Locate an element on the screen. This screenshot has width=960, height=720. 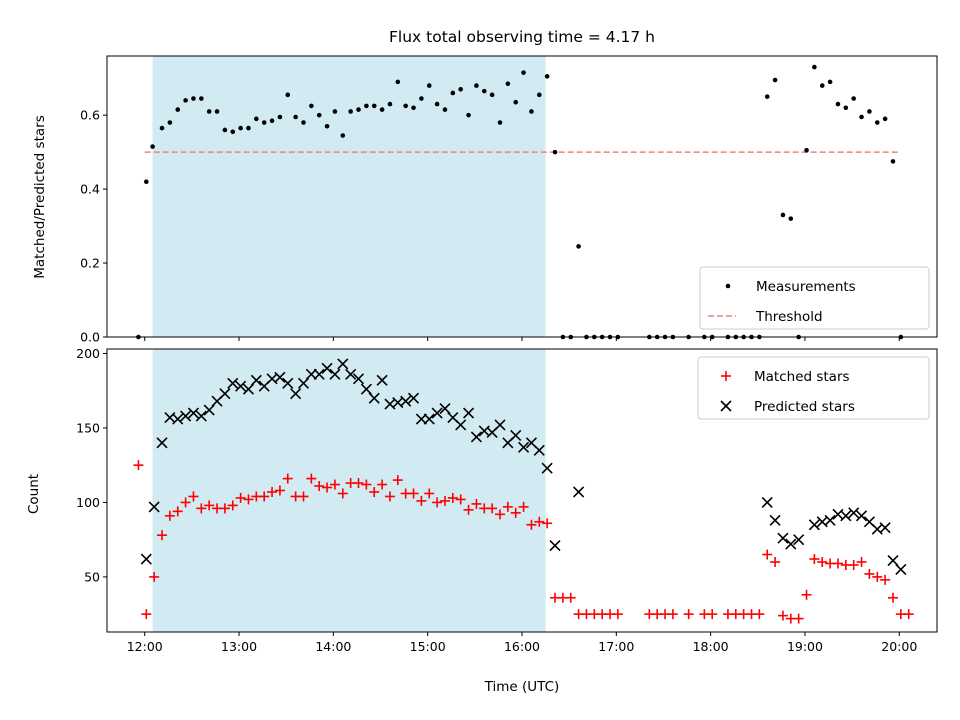
top-legend-measurements-label: Measurements is located at coordinates (806, 287).